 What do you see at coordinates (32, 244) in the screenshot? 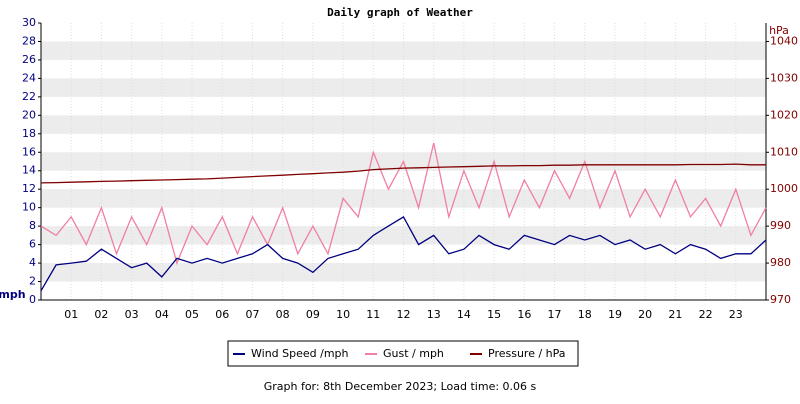
I see `y-tick-label: 6` at bounding box center [32, 244].